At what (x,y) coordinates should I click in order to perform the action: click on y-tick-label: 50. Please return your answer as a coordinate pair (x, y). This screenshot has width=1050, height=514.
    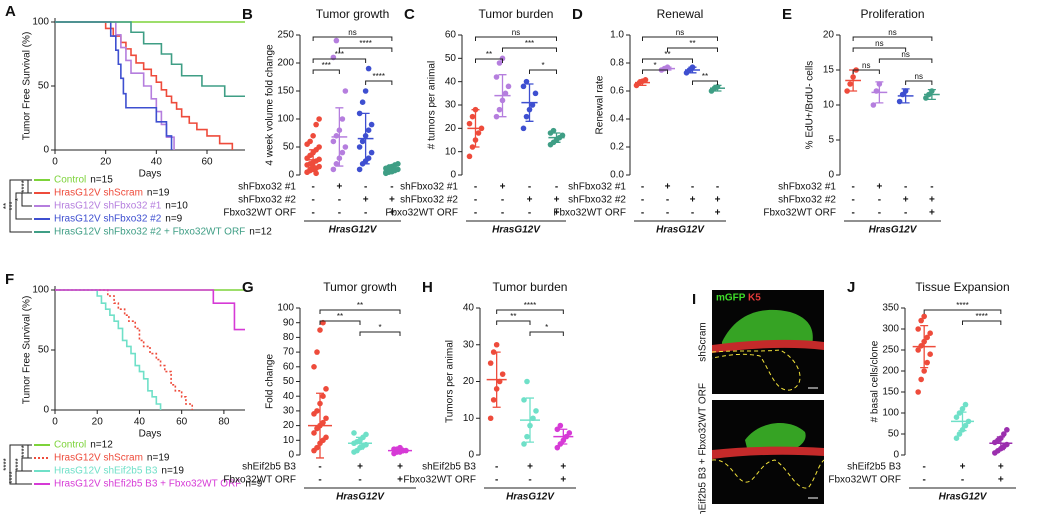
    Looking at the image, I should click on (289, 147).